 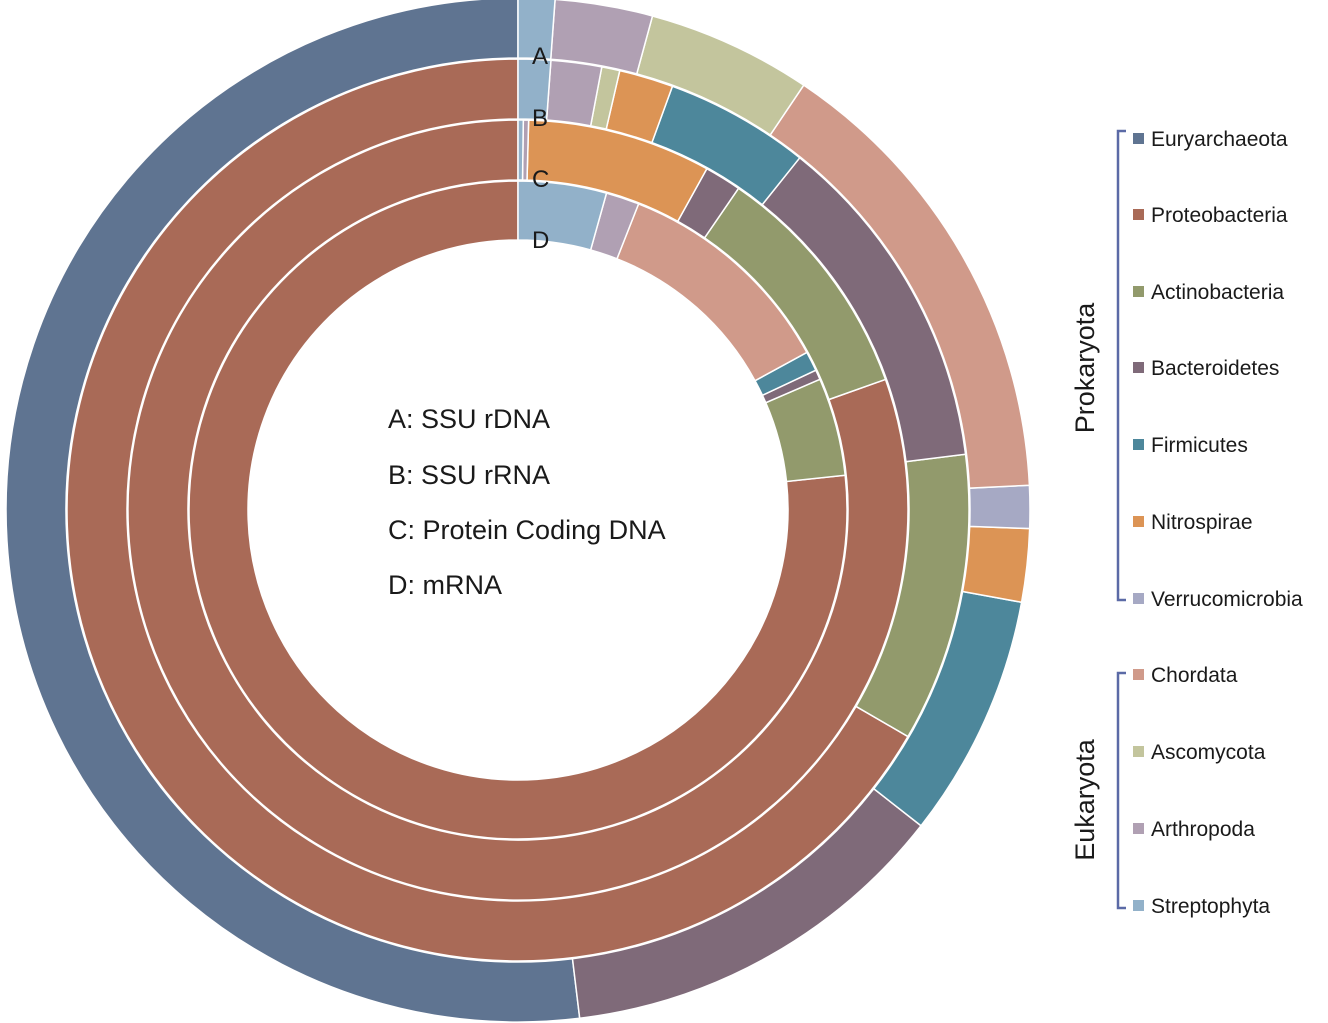 What do you see at coordinates (469, 419) in the screenshot?
I see `center-line-a: A: SSU rDNA` at bounding box center [469, 419].